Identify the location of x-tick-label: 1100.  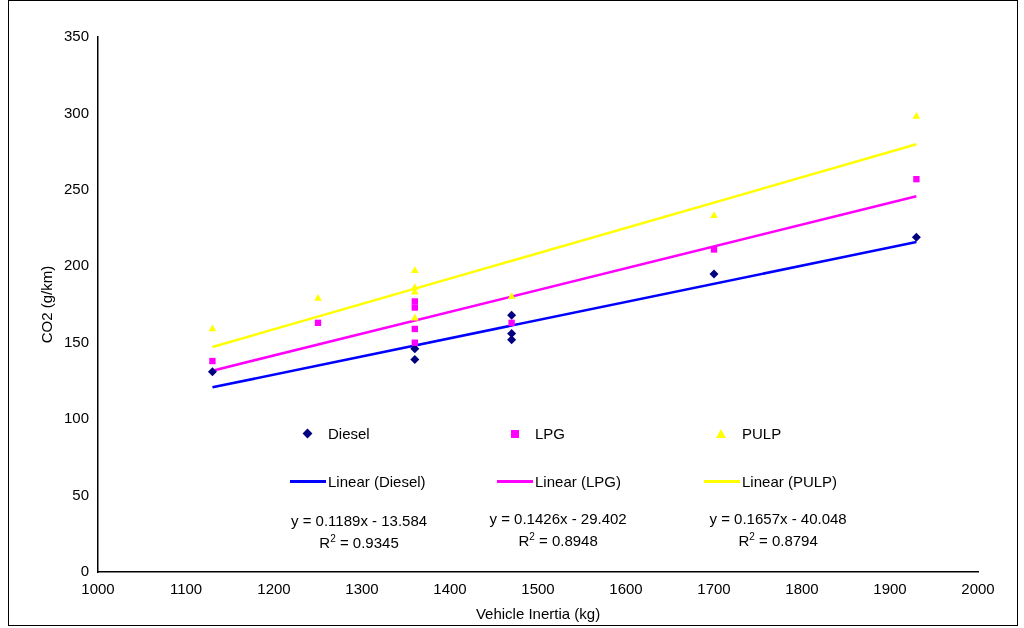
(186, 589).